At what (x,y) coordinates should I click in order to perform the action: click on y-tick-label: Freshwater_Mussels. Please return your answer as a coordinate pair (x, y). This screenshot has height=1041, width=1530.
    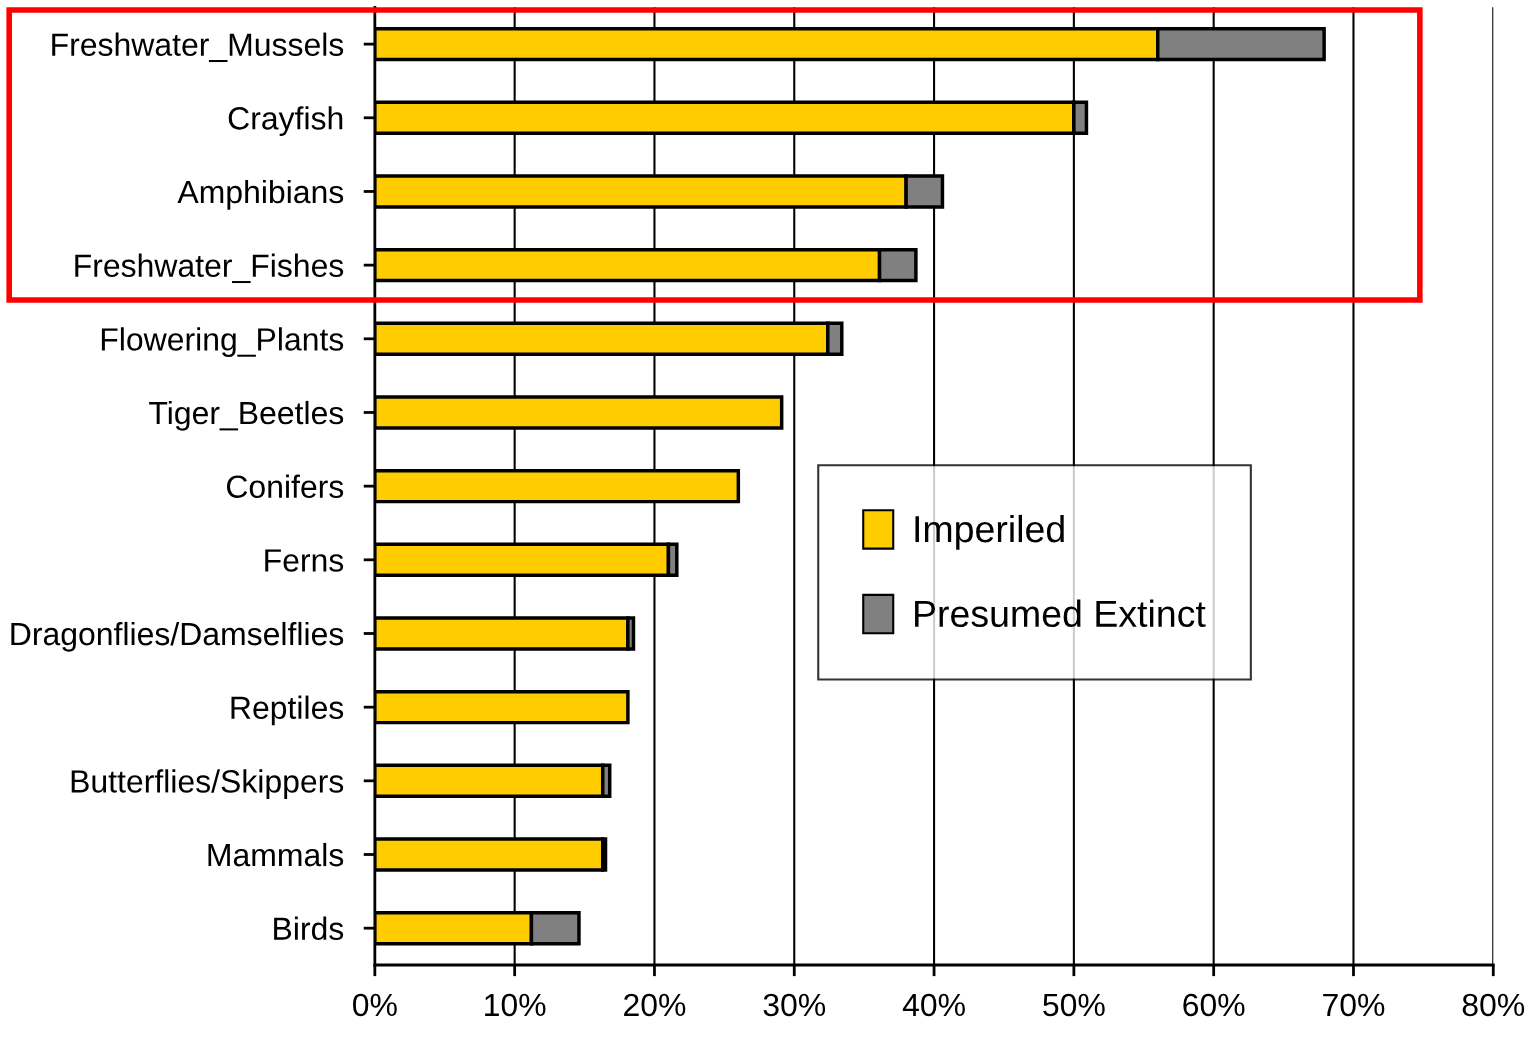
    Looking at the image, I should click on (198, 47).